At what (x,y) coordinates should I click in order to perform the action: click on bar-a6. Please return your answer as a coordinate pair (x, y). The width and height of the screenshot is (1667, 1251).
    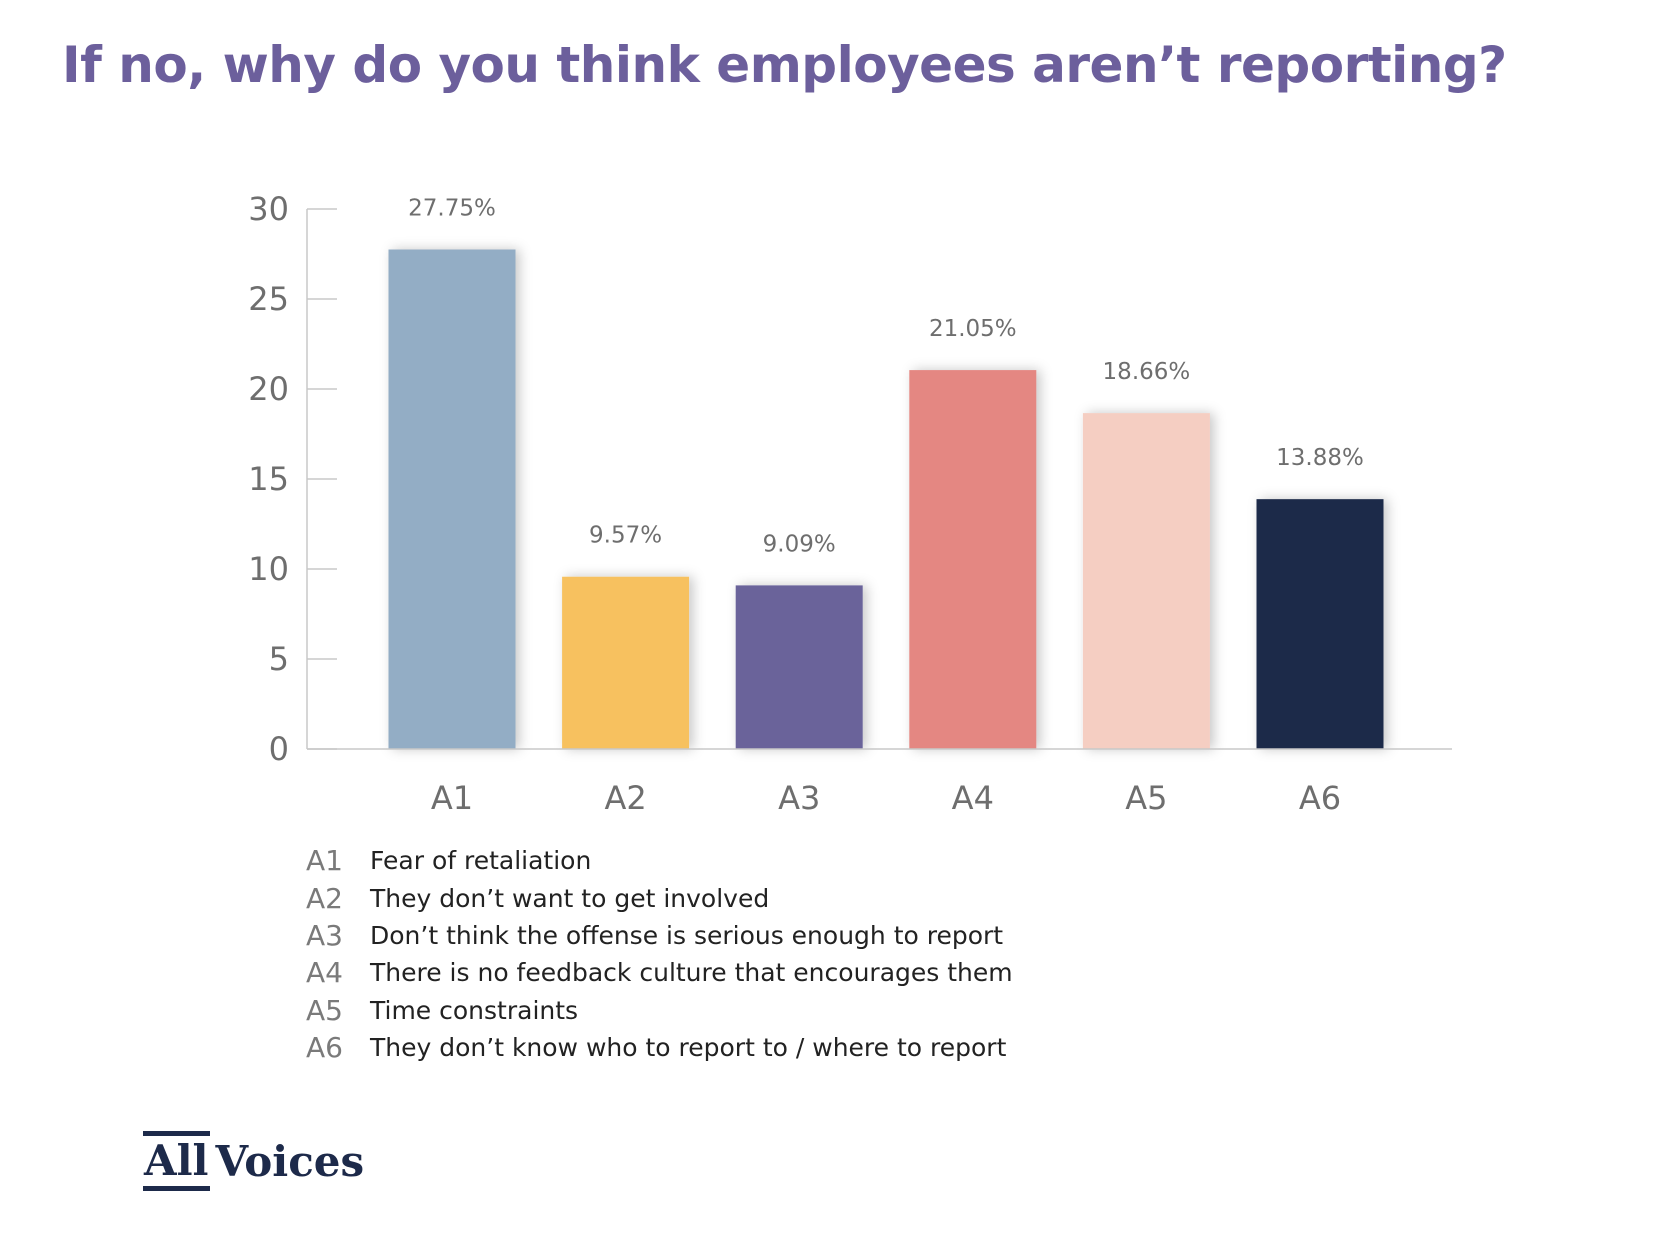
    Looking at the image, I should click on (1320, 624).